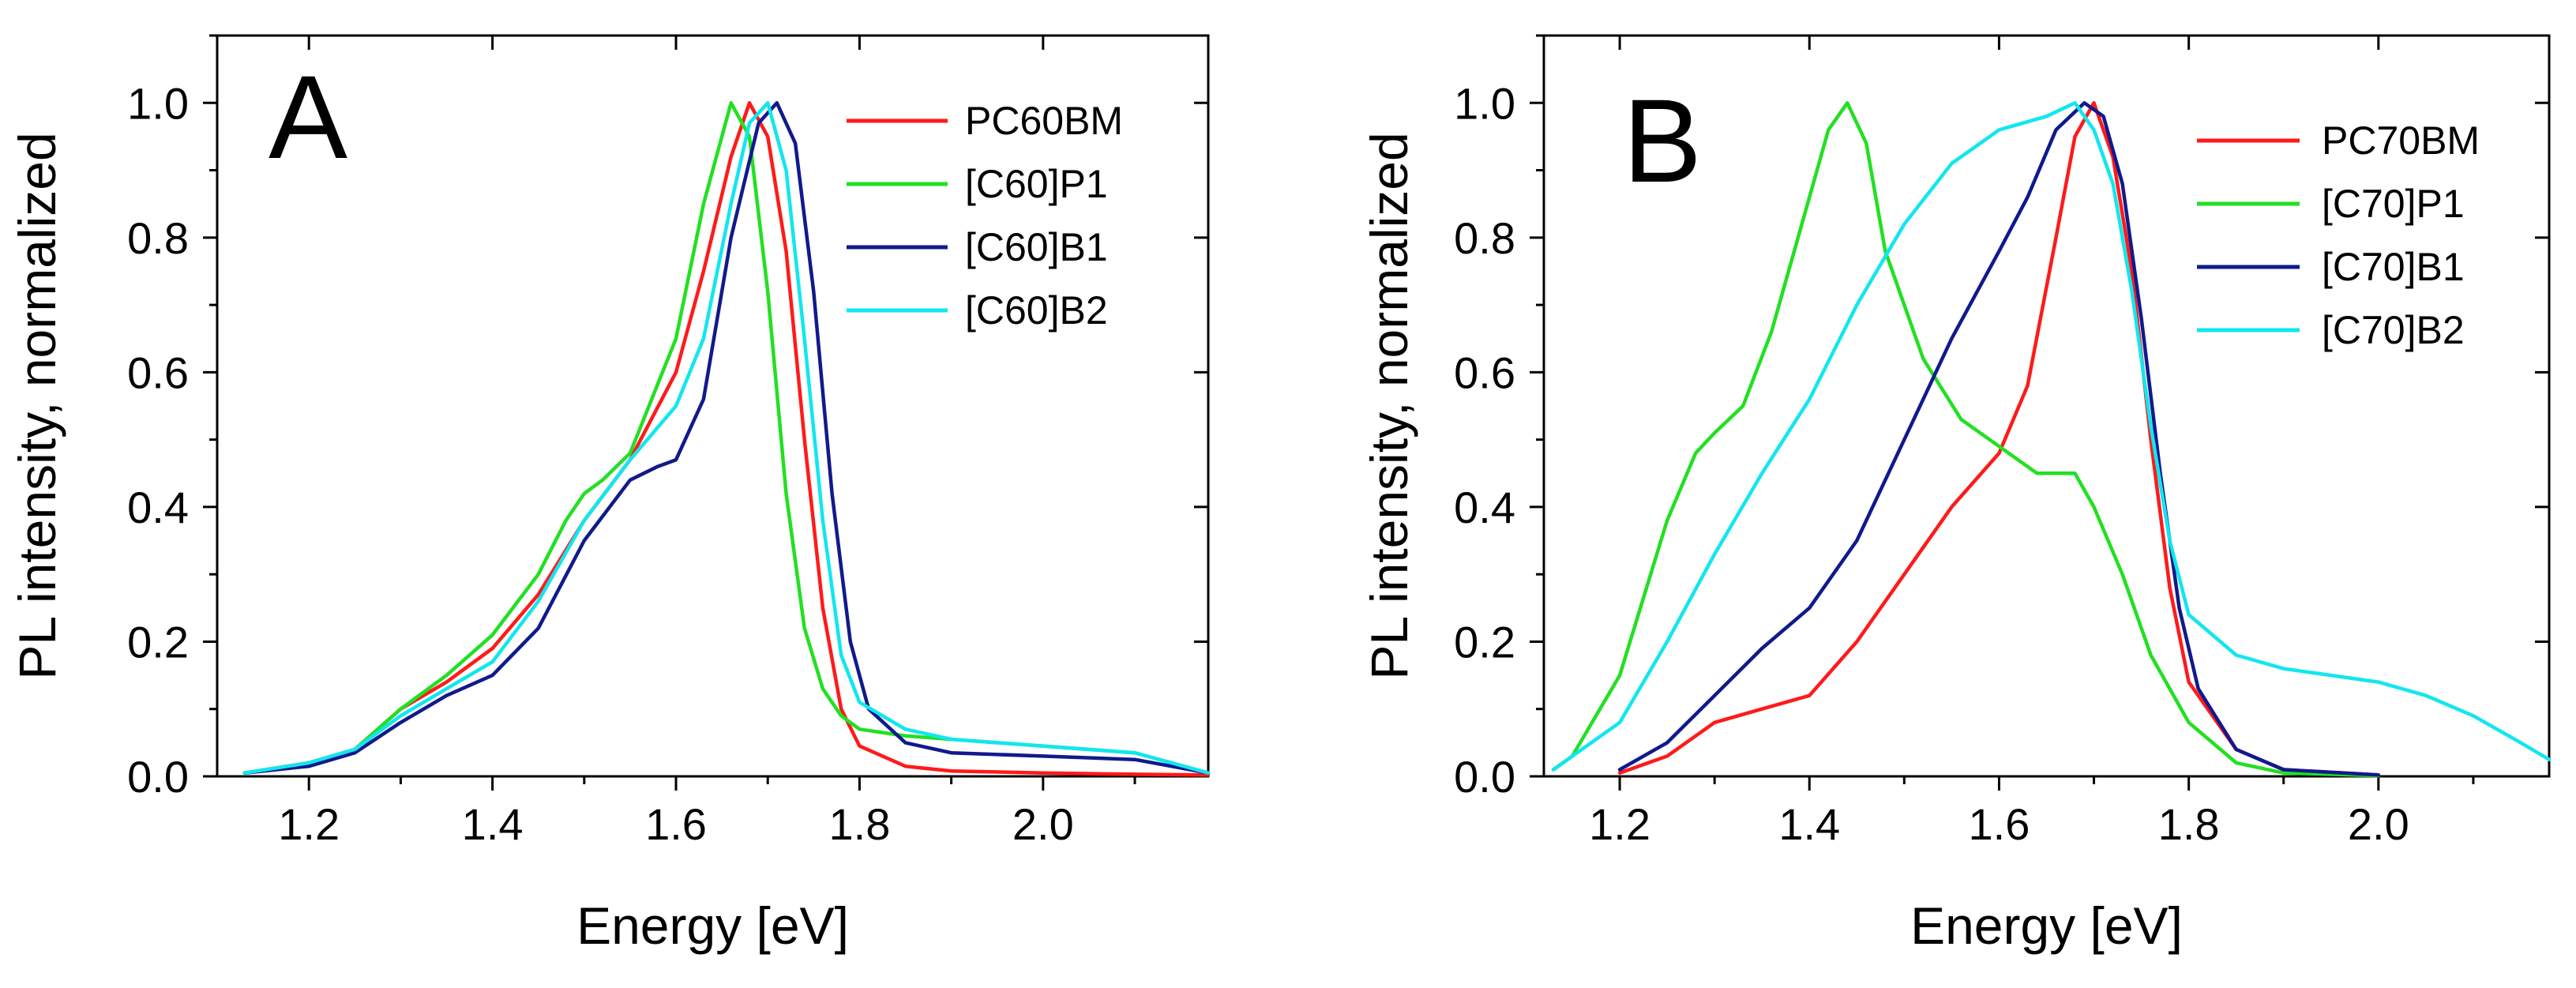 This screenshot has width=2576, height=988. I want to click on legend-label: [C60]B1, so click(1036, 247).